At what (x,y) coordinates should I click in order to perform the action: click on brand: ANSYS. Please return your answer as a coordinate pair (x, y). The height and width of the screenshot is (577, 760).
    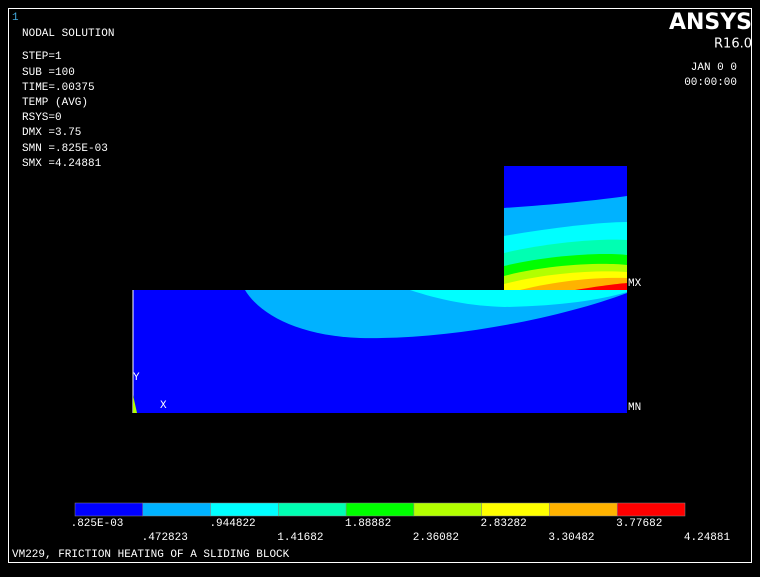
    Looking at the image, I should click on (710, 22).